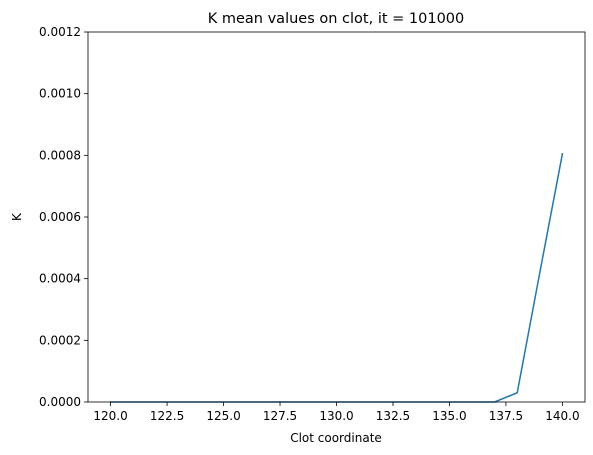 The width and height of the screenshot is (593, 455). Describe the element at coordinates (167, 416) in the screenshot. I see `x-tick-label: 122.5` at that location.